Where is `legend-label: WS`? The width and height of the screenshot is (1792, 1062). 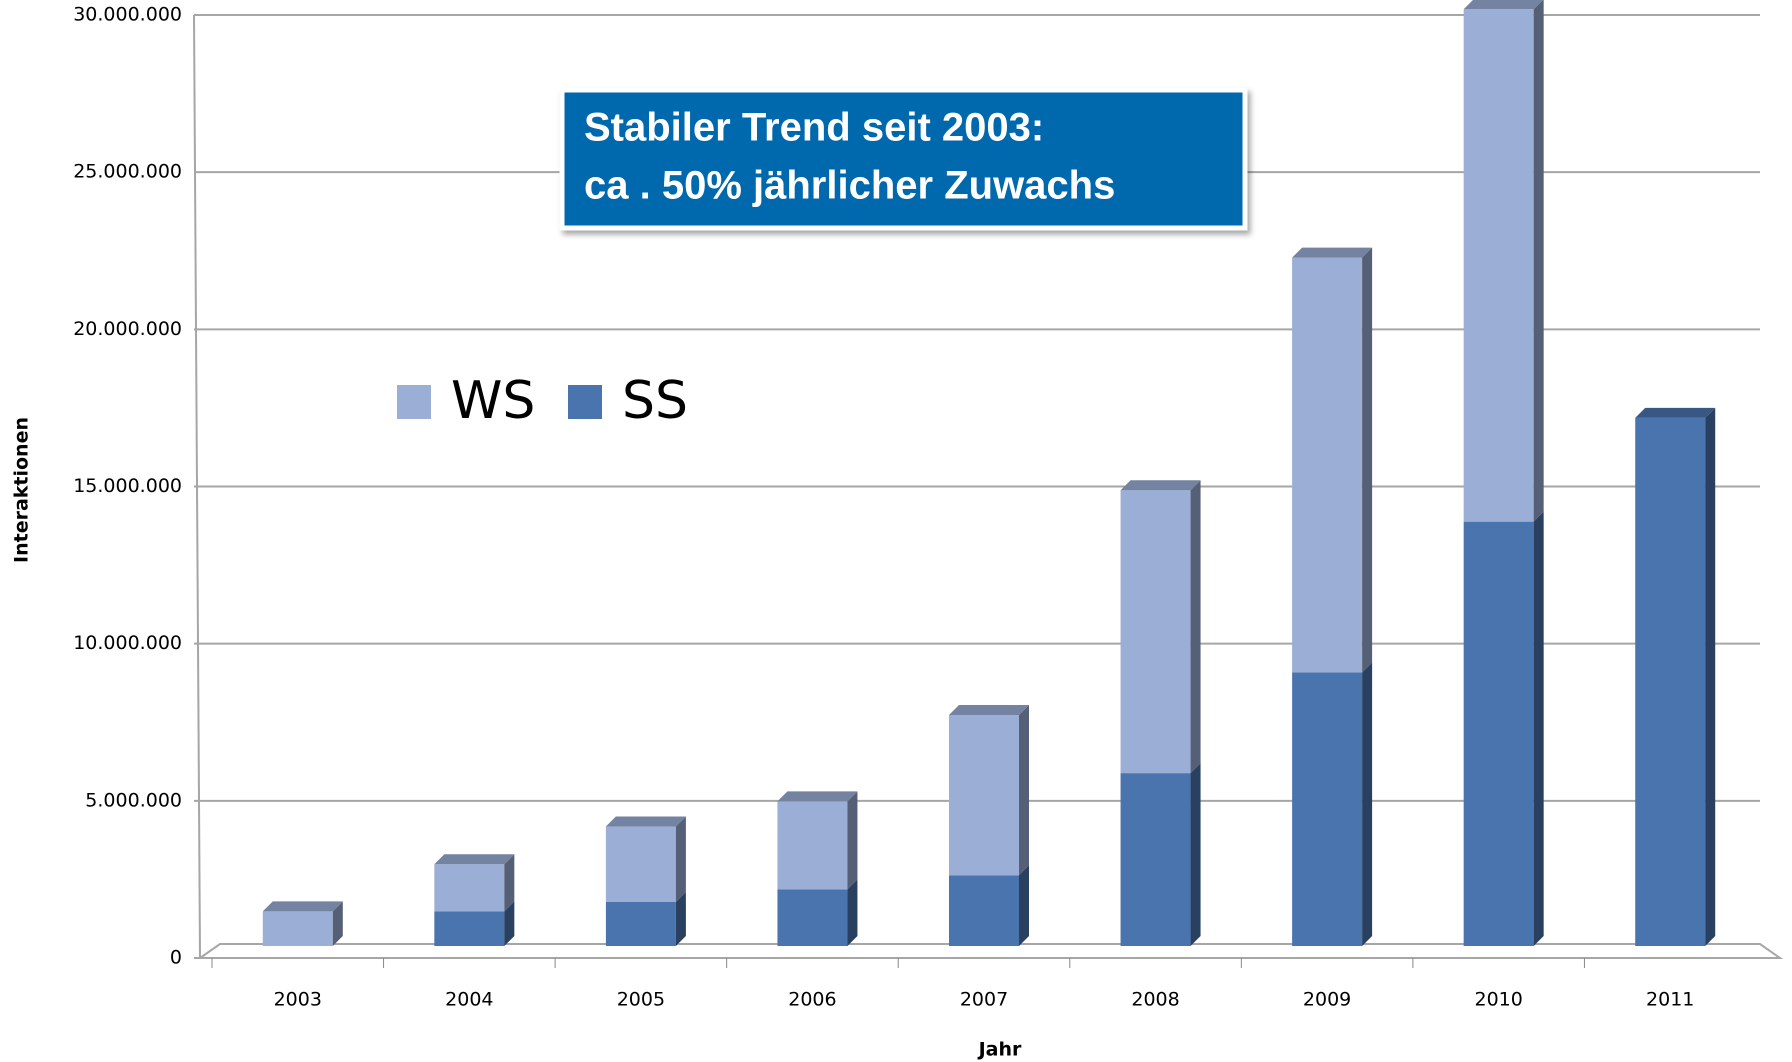 legend-label: WS is located at coordinates (493, 401).